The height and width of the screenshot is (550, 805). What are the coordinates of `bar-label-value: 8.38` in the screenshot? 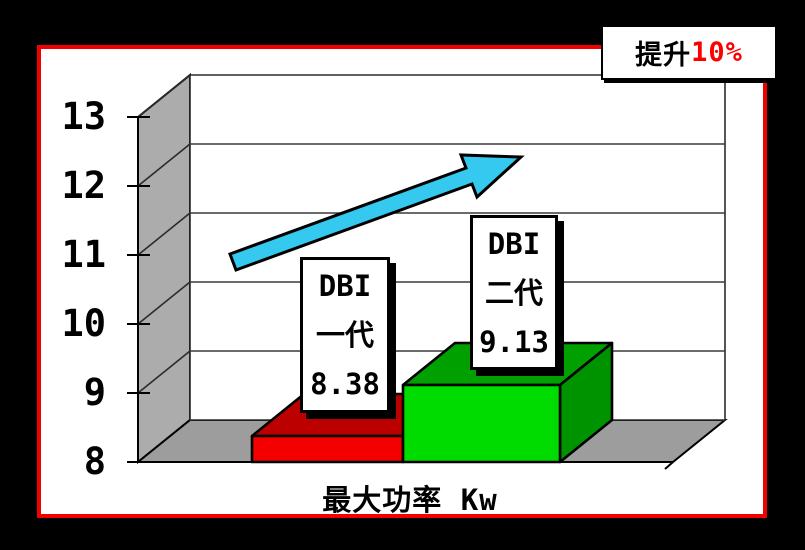 It's located at (345, 384).